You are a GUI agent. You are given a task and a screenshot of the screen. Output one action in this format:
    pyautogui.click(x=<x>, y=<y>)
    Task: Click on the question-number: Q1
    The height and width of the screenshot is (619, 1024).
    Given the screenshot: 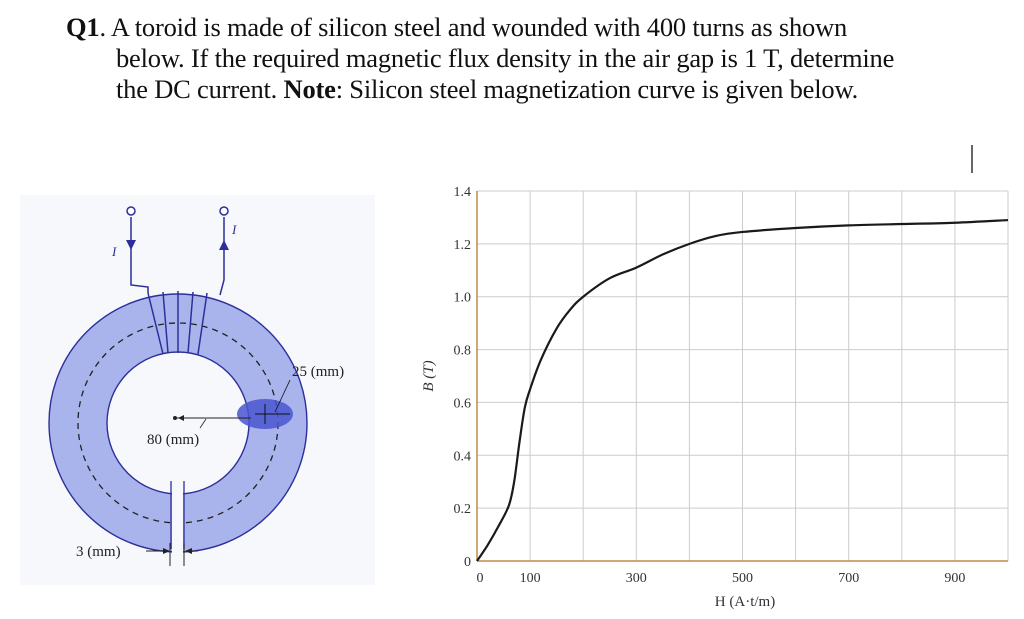 What is the action you would take?
    pyautogui.click(x=83, y=27)
    